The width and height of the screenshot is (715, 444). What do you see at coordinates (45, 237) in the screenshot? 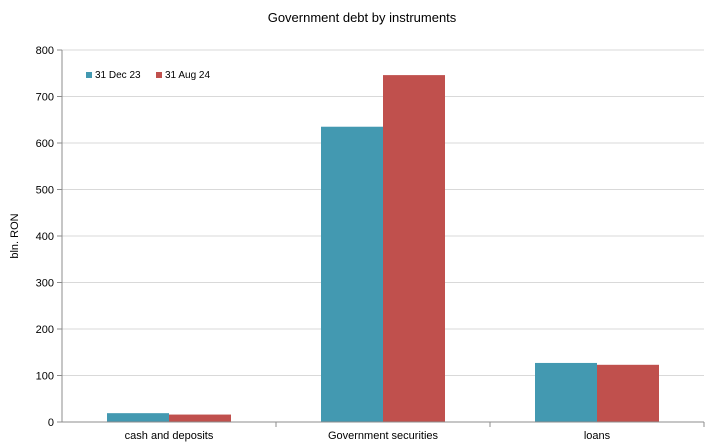
I see `y-tick-label: 400` at bounding box center [45, 237].